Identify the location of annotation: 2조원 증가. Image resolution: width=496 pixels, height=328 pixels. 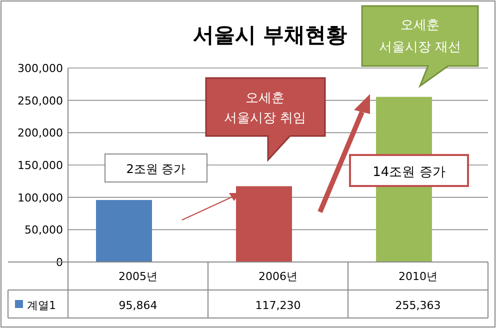
(156, 169).